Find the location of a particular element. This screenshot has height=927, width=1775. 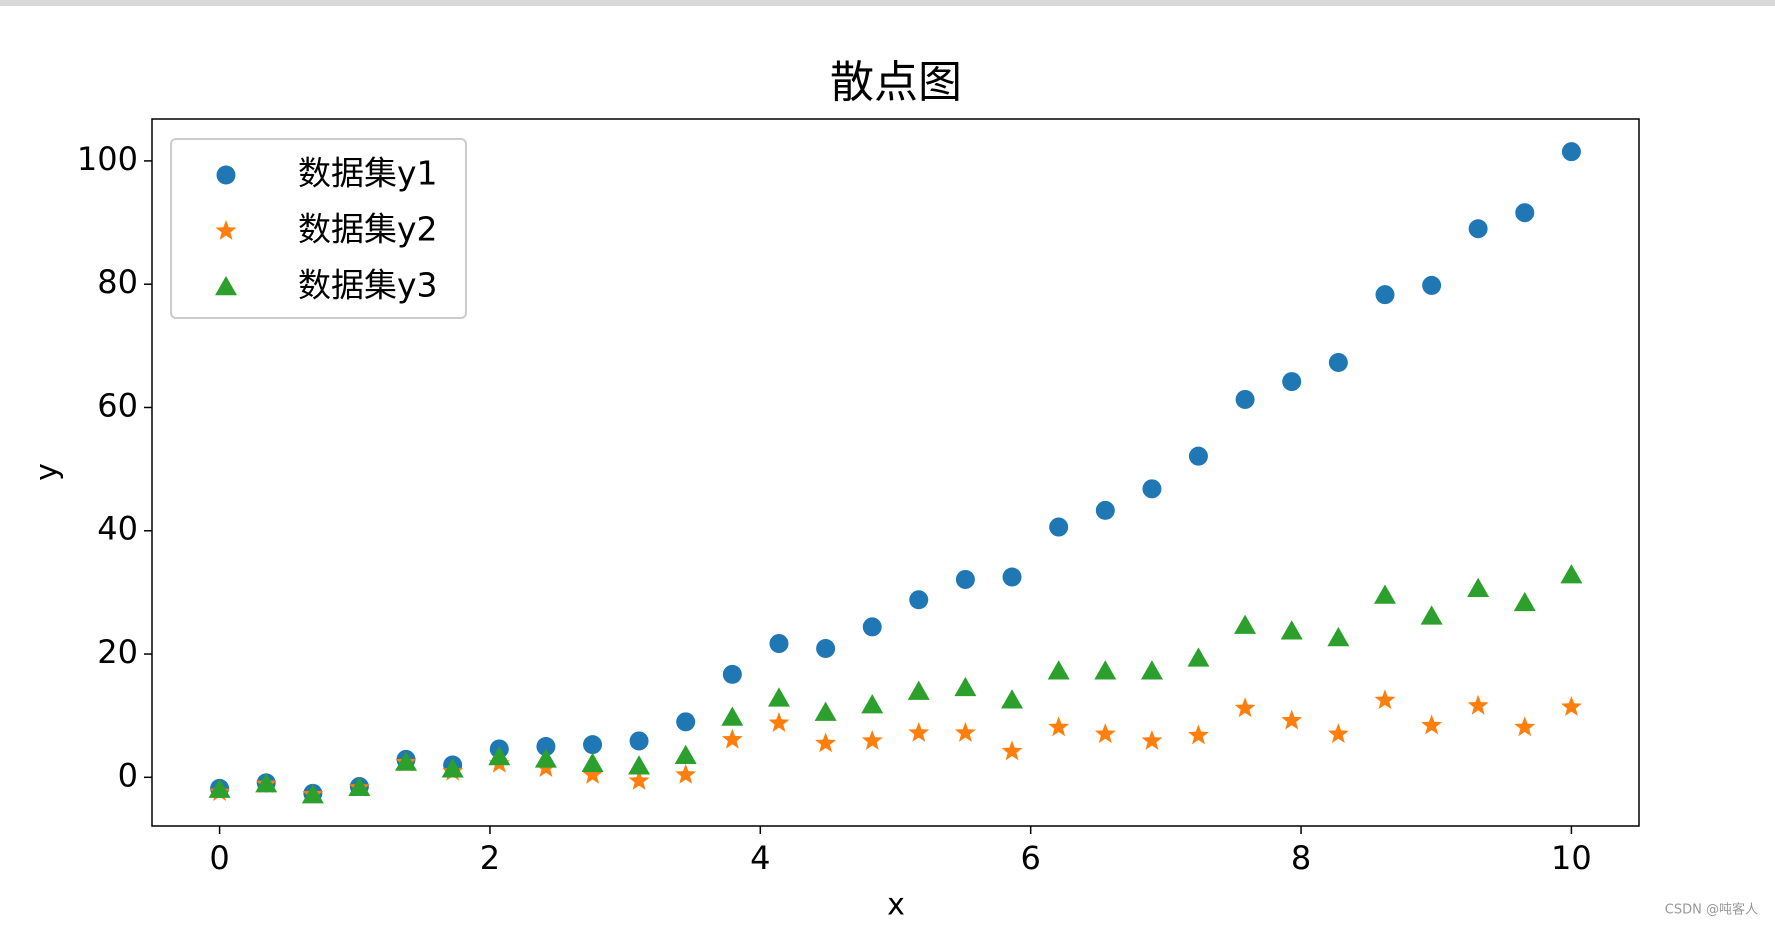

x-tick-label: 6 is located at coordinates (1031, 858).